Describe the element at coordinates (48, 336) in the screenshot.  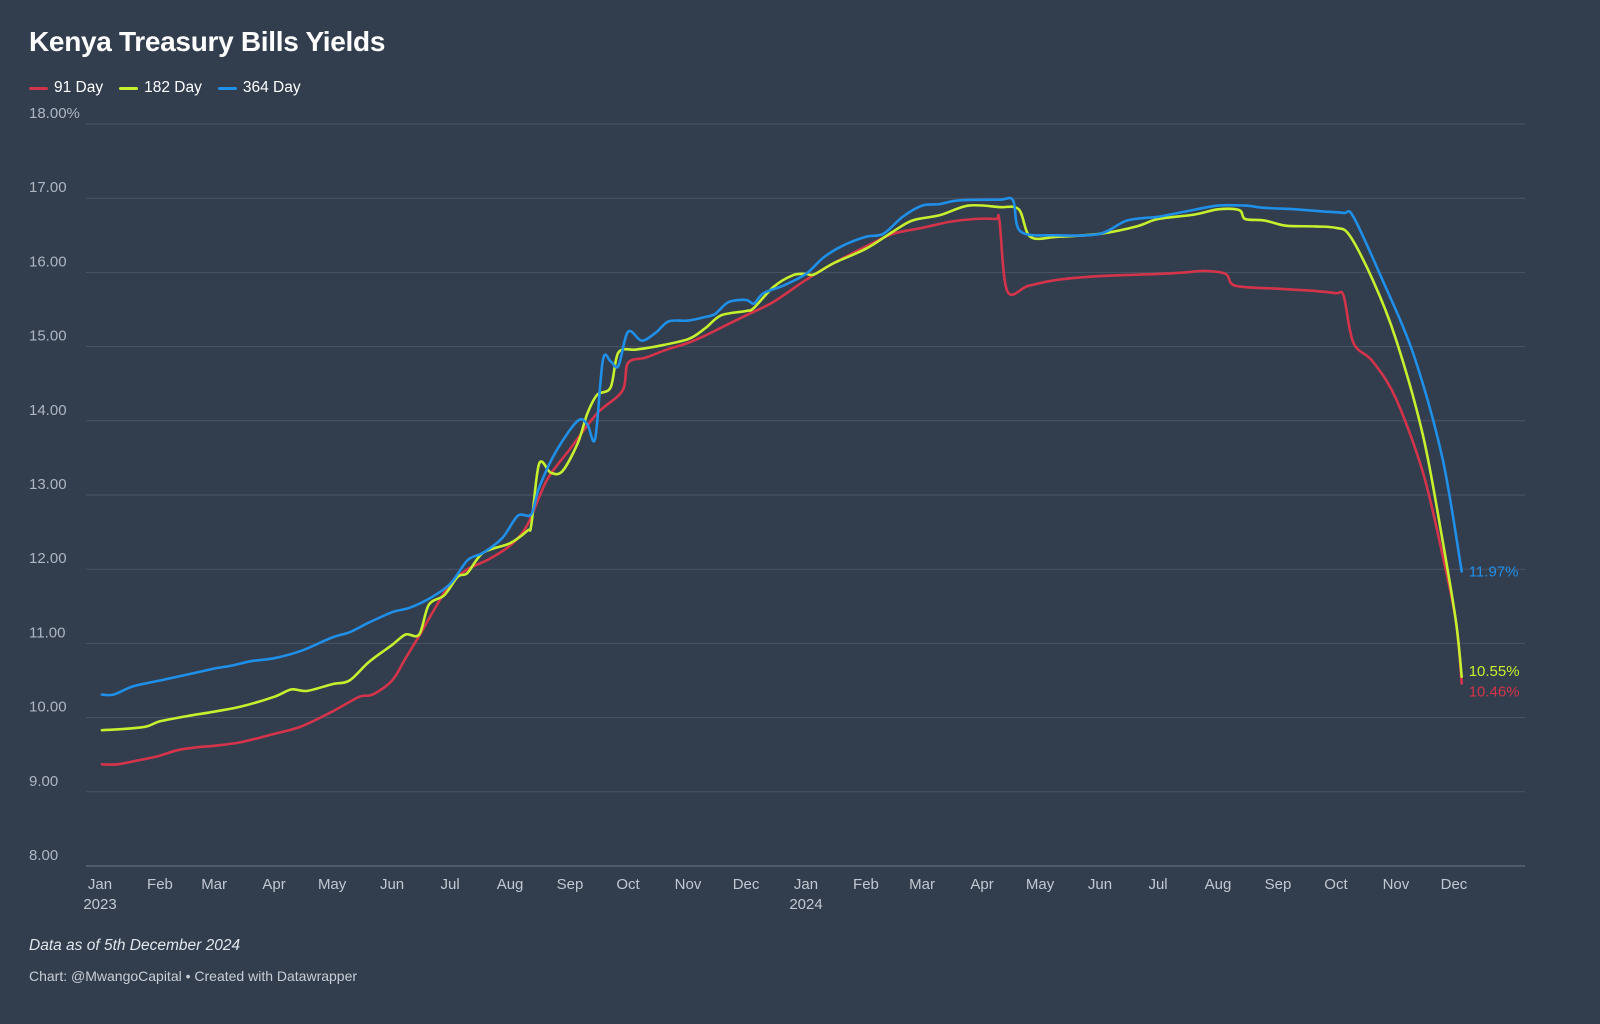
I see `y-tick-label: 15.00` at that location.